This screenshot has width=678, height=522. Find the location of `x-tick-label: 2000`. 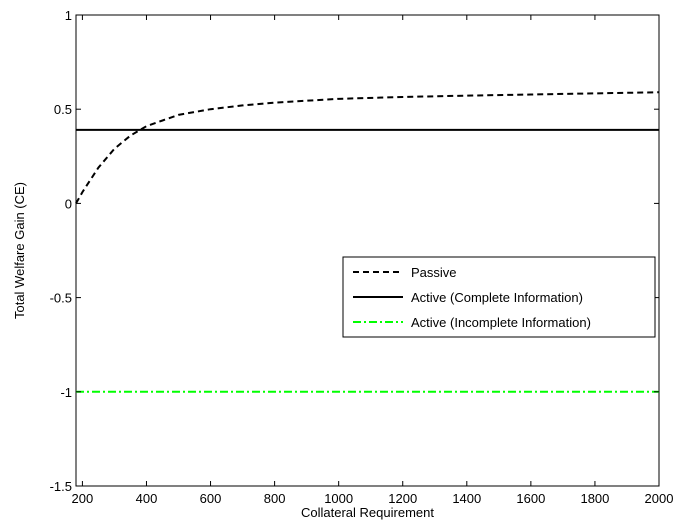

x-tick-label: 2000 is located at coordinates (659, 498).